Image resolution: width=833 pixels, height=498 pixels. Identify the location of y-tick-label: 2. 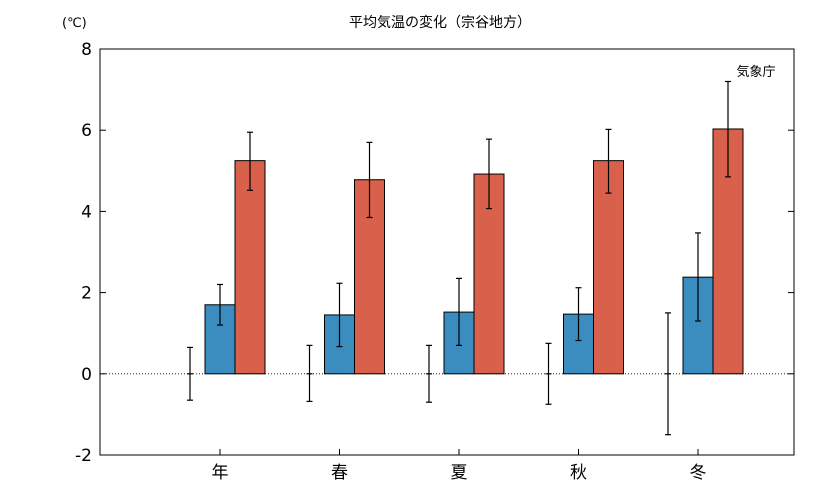
(86, 294).